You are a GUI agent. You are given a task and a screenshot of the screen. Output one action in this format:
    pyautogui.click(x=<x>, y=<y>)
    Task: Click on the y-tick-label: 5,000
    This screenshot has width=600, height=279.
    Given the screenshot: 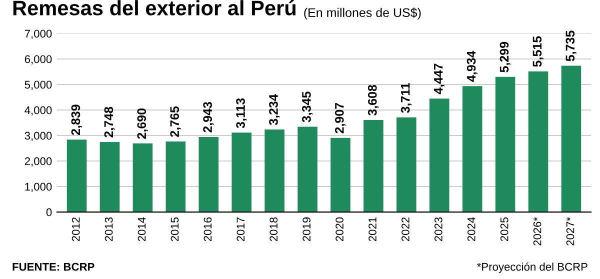 What is the action you would take?
    pyautogui.click(x=38, y=85)
    